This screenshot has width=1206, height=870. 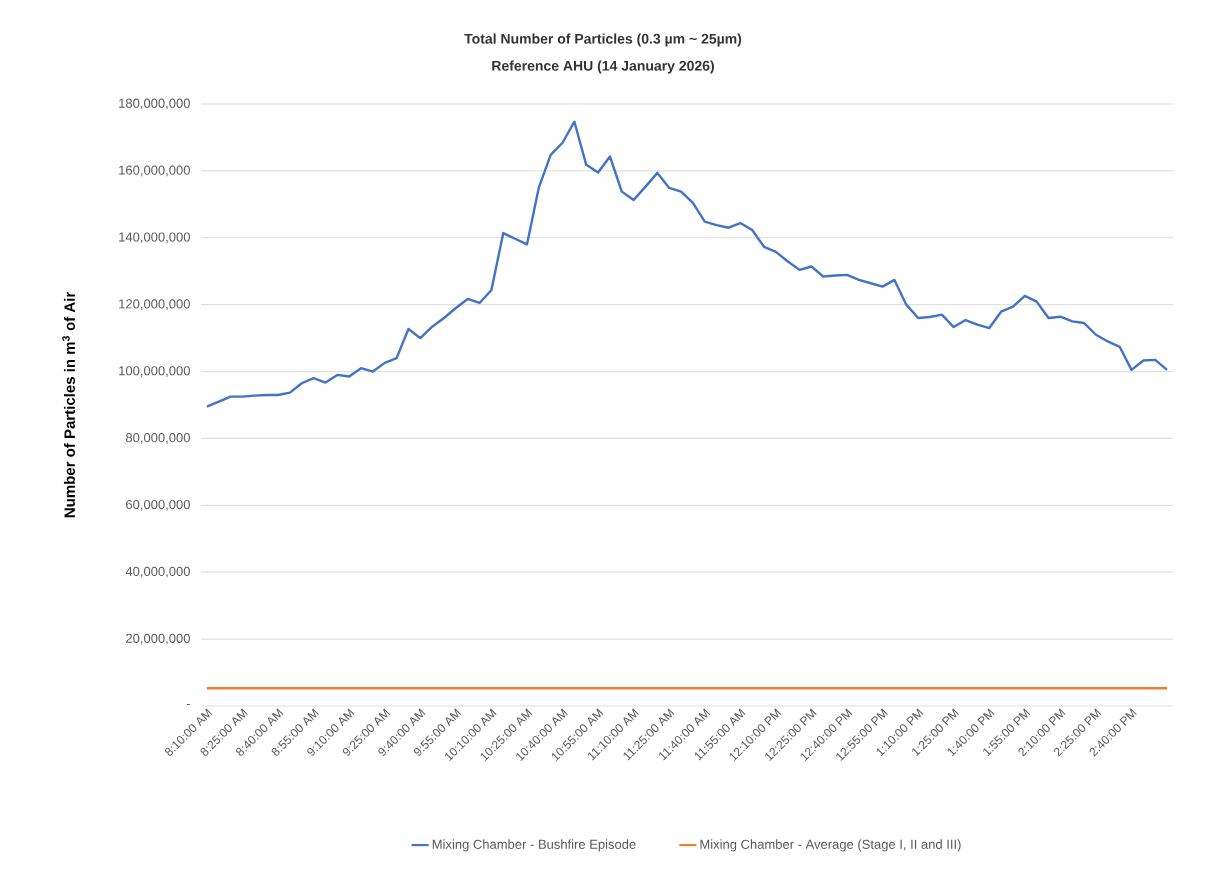 I want to click on y-tick-label: 80,000,000, so click(x=157, y=438).